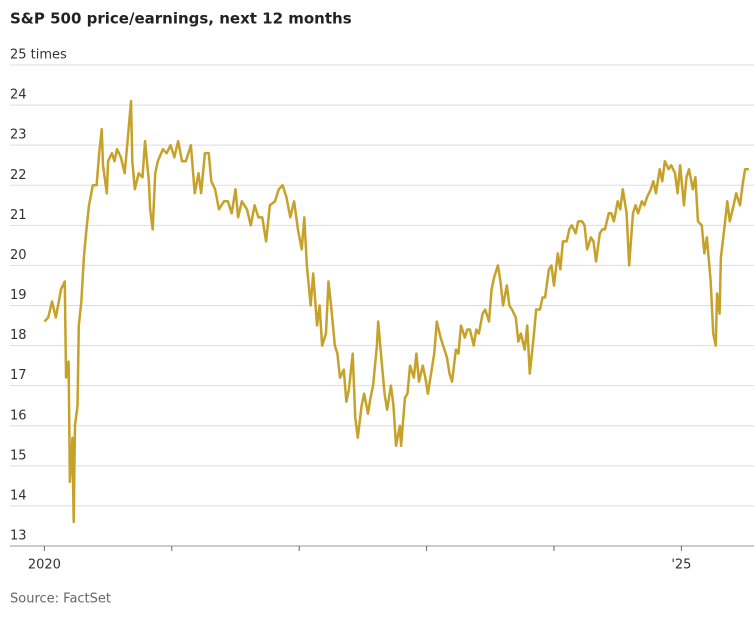 This screenshot has height=629, width=754. Describe the element at coordinates (18, 415) in the screenshot. I see `y-tick-label: 16` at that location.